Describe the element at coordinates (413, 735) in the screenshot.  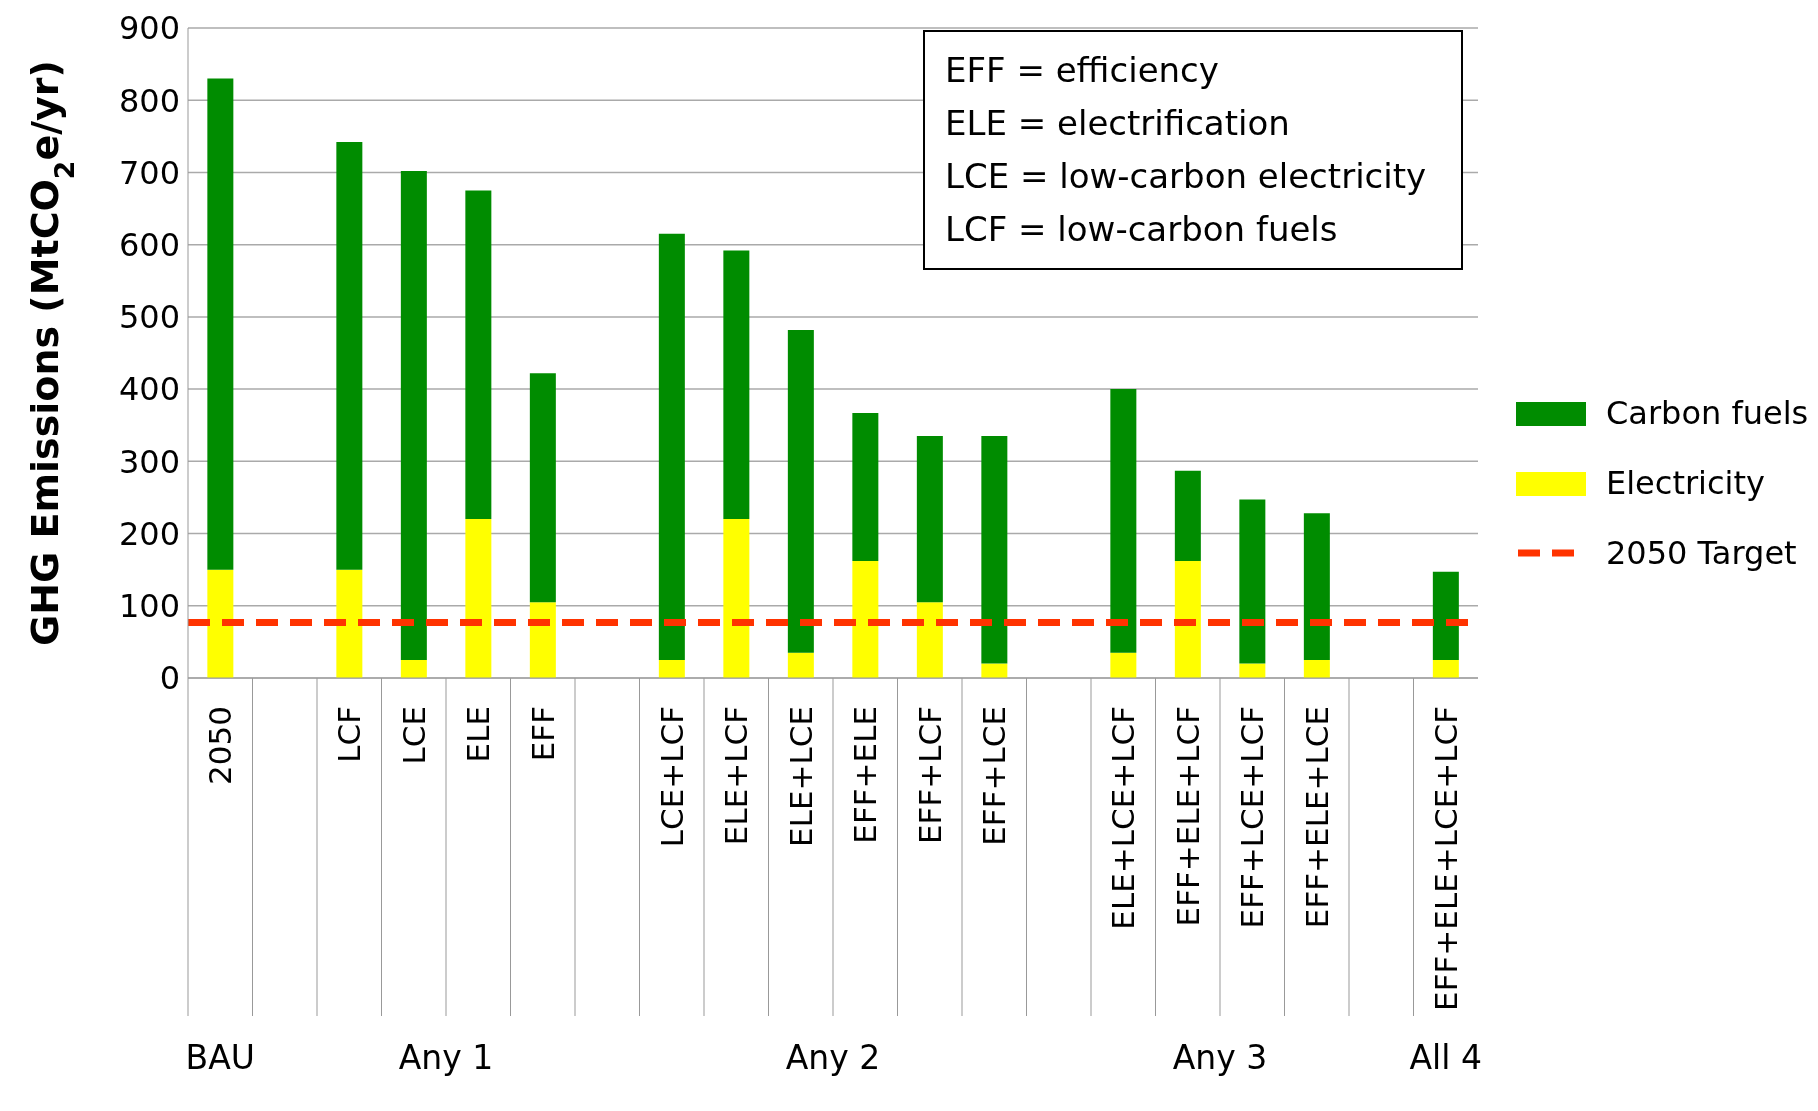
I see `x-tick-label: LCE` at that location.